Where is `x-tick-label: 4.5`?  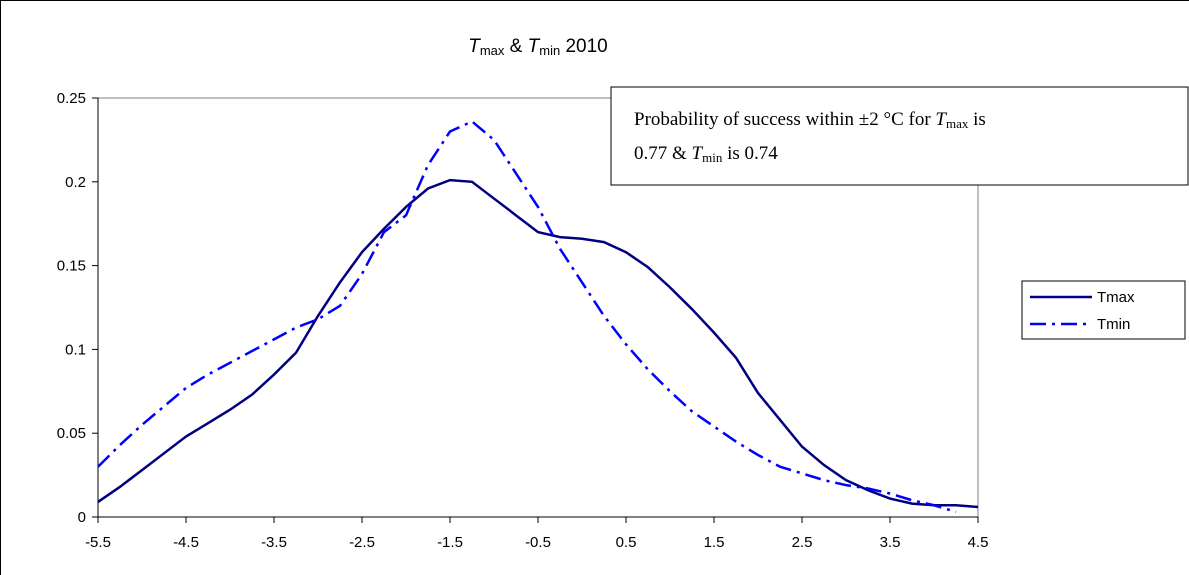
x-tick-label: 4.5 is located at coordinates (978, 542).